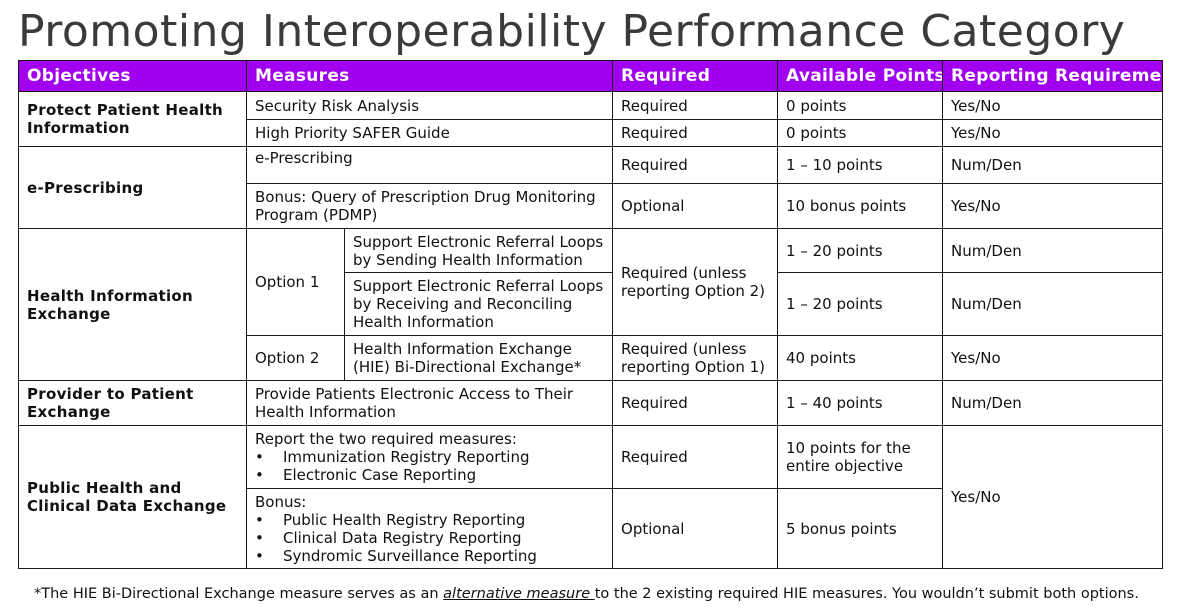 This screenshot has height=610, width=1184. Describe the element at coordinates (429, 105) in the screenshot. I see `measure-cell: Security Risk Analysis` at that location.